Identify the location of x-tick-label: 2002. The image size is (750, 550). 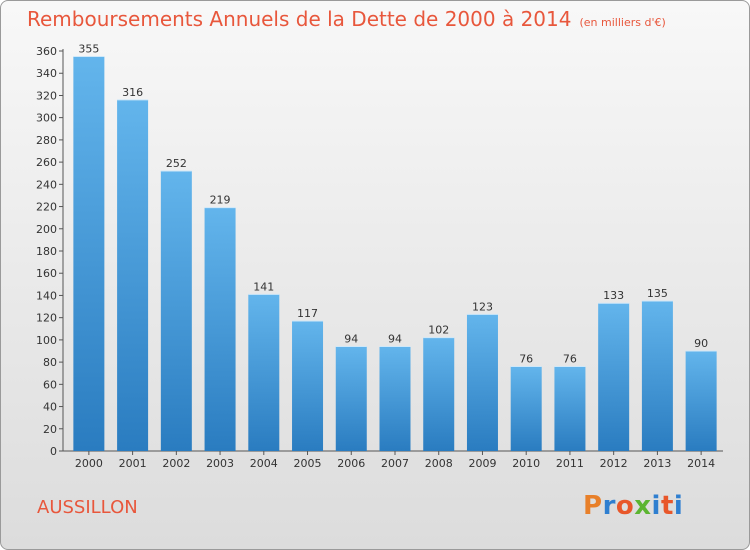
(176, 463).